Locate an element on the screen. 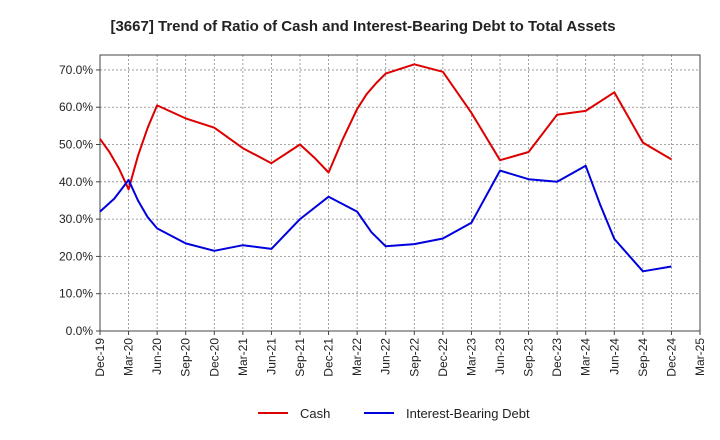  x-tick-label: Dec-24 is located at coordinates (671, 357).